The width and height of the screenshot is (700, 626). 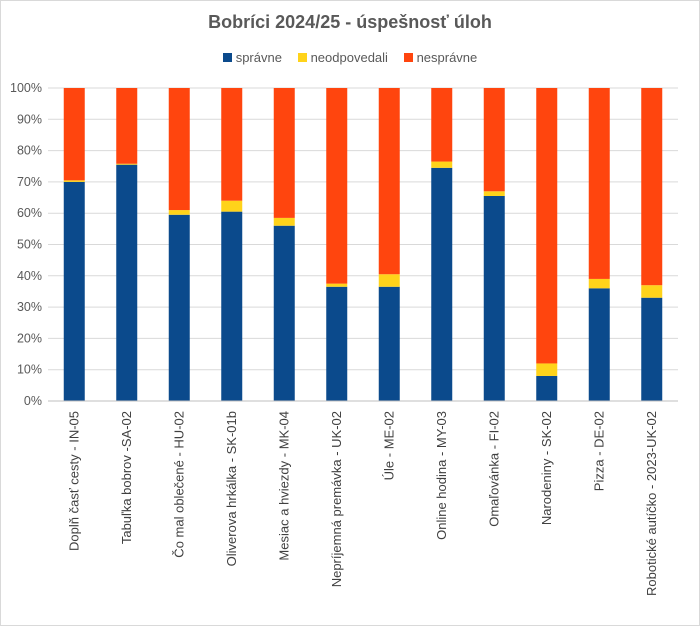 What do you see at coordinates (33, 401) in the screenshot?
I see `y-tick-label: 0%` at bounding box center [33, 401].